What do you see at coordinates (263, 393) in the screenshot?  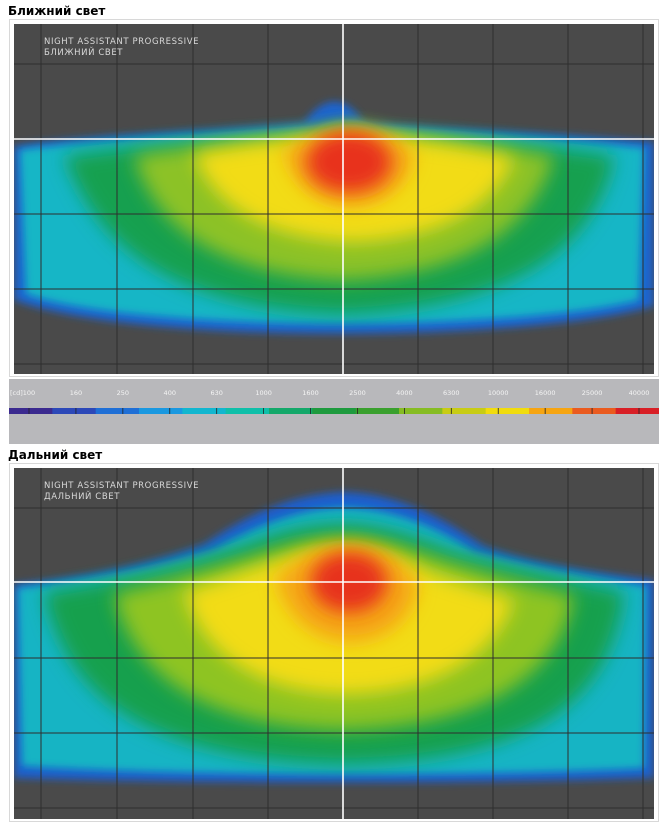 I see `scale-tick-label: 1000` at bounding box center [263, 393].